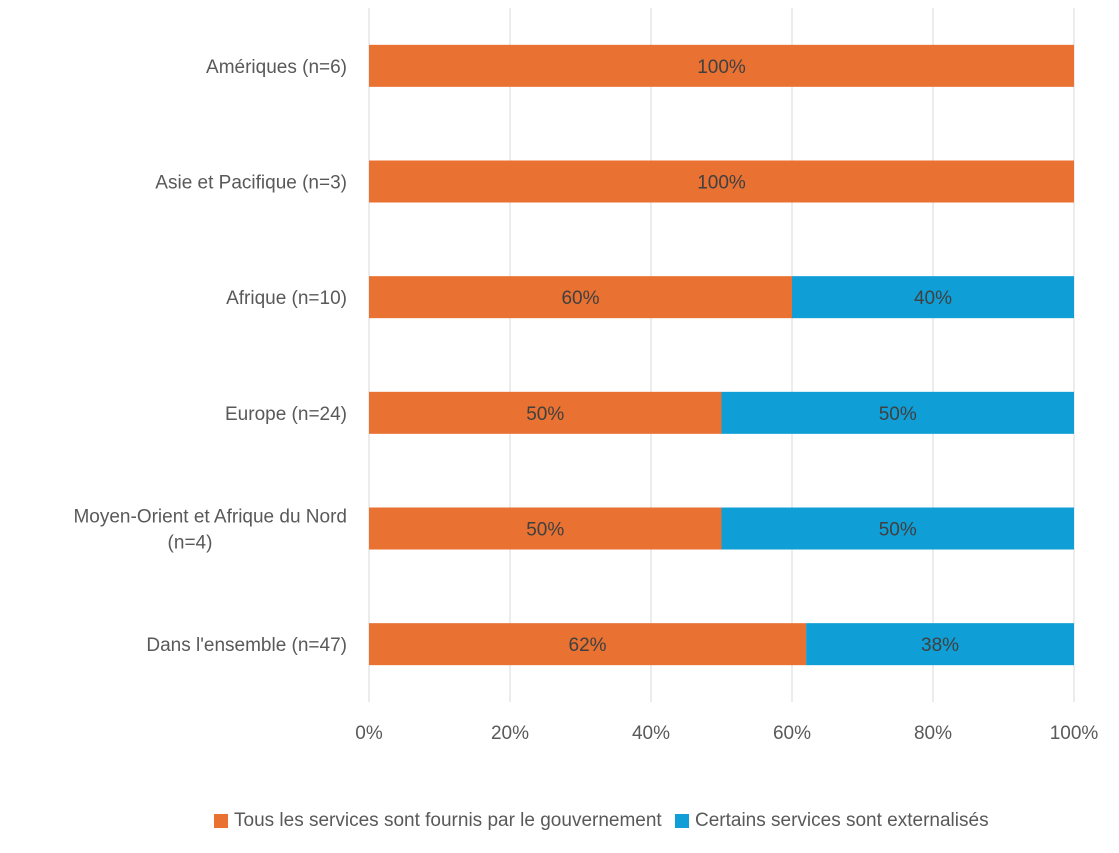 The image size is (1119, 853). I want to click on legend-label-outsourced: Certains services sont externalisés, so click(842, 820).